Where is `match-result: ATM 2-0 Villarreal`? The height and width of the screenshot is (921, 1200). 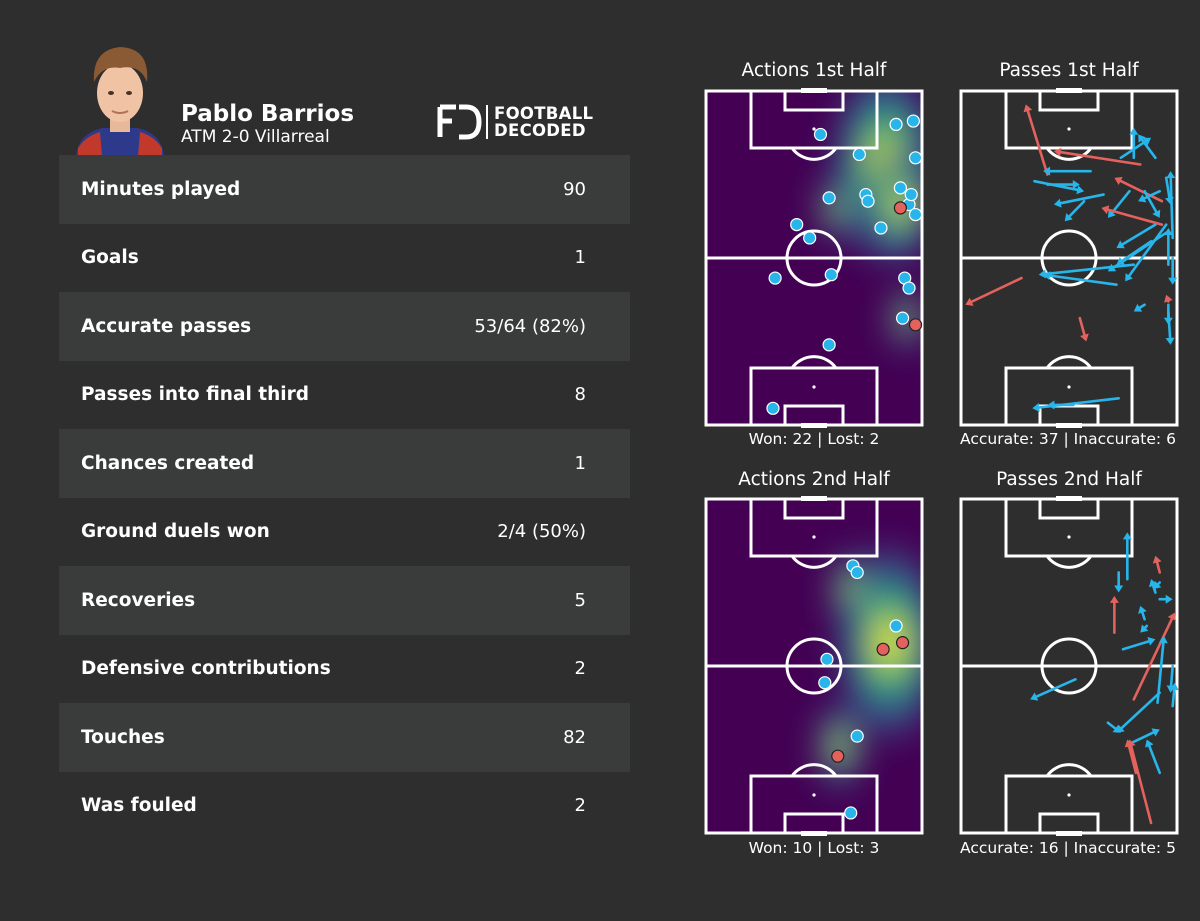 match-result: ATM 2-0 Villarreal is located at coordinates (255, 137).